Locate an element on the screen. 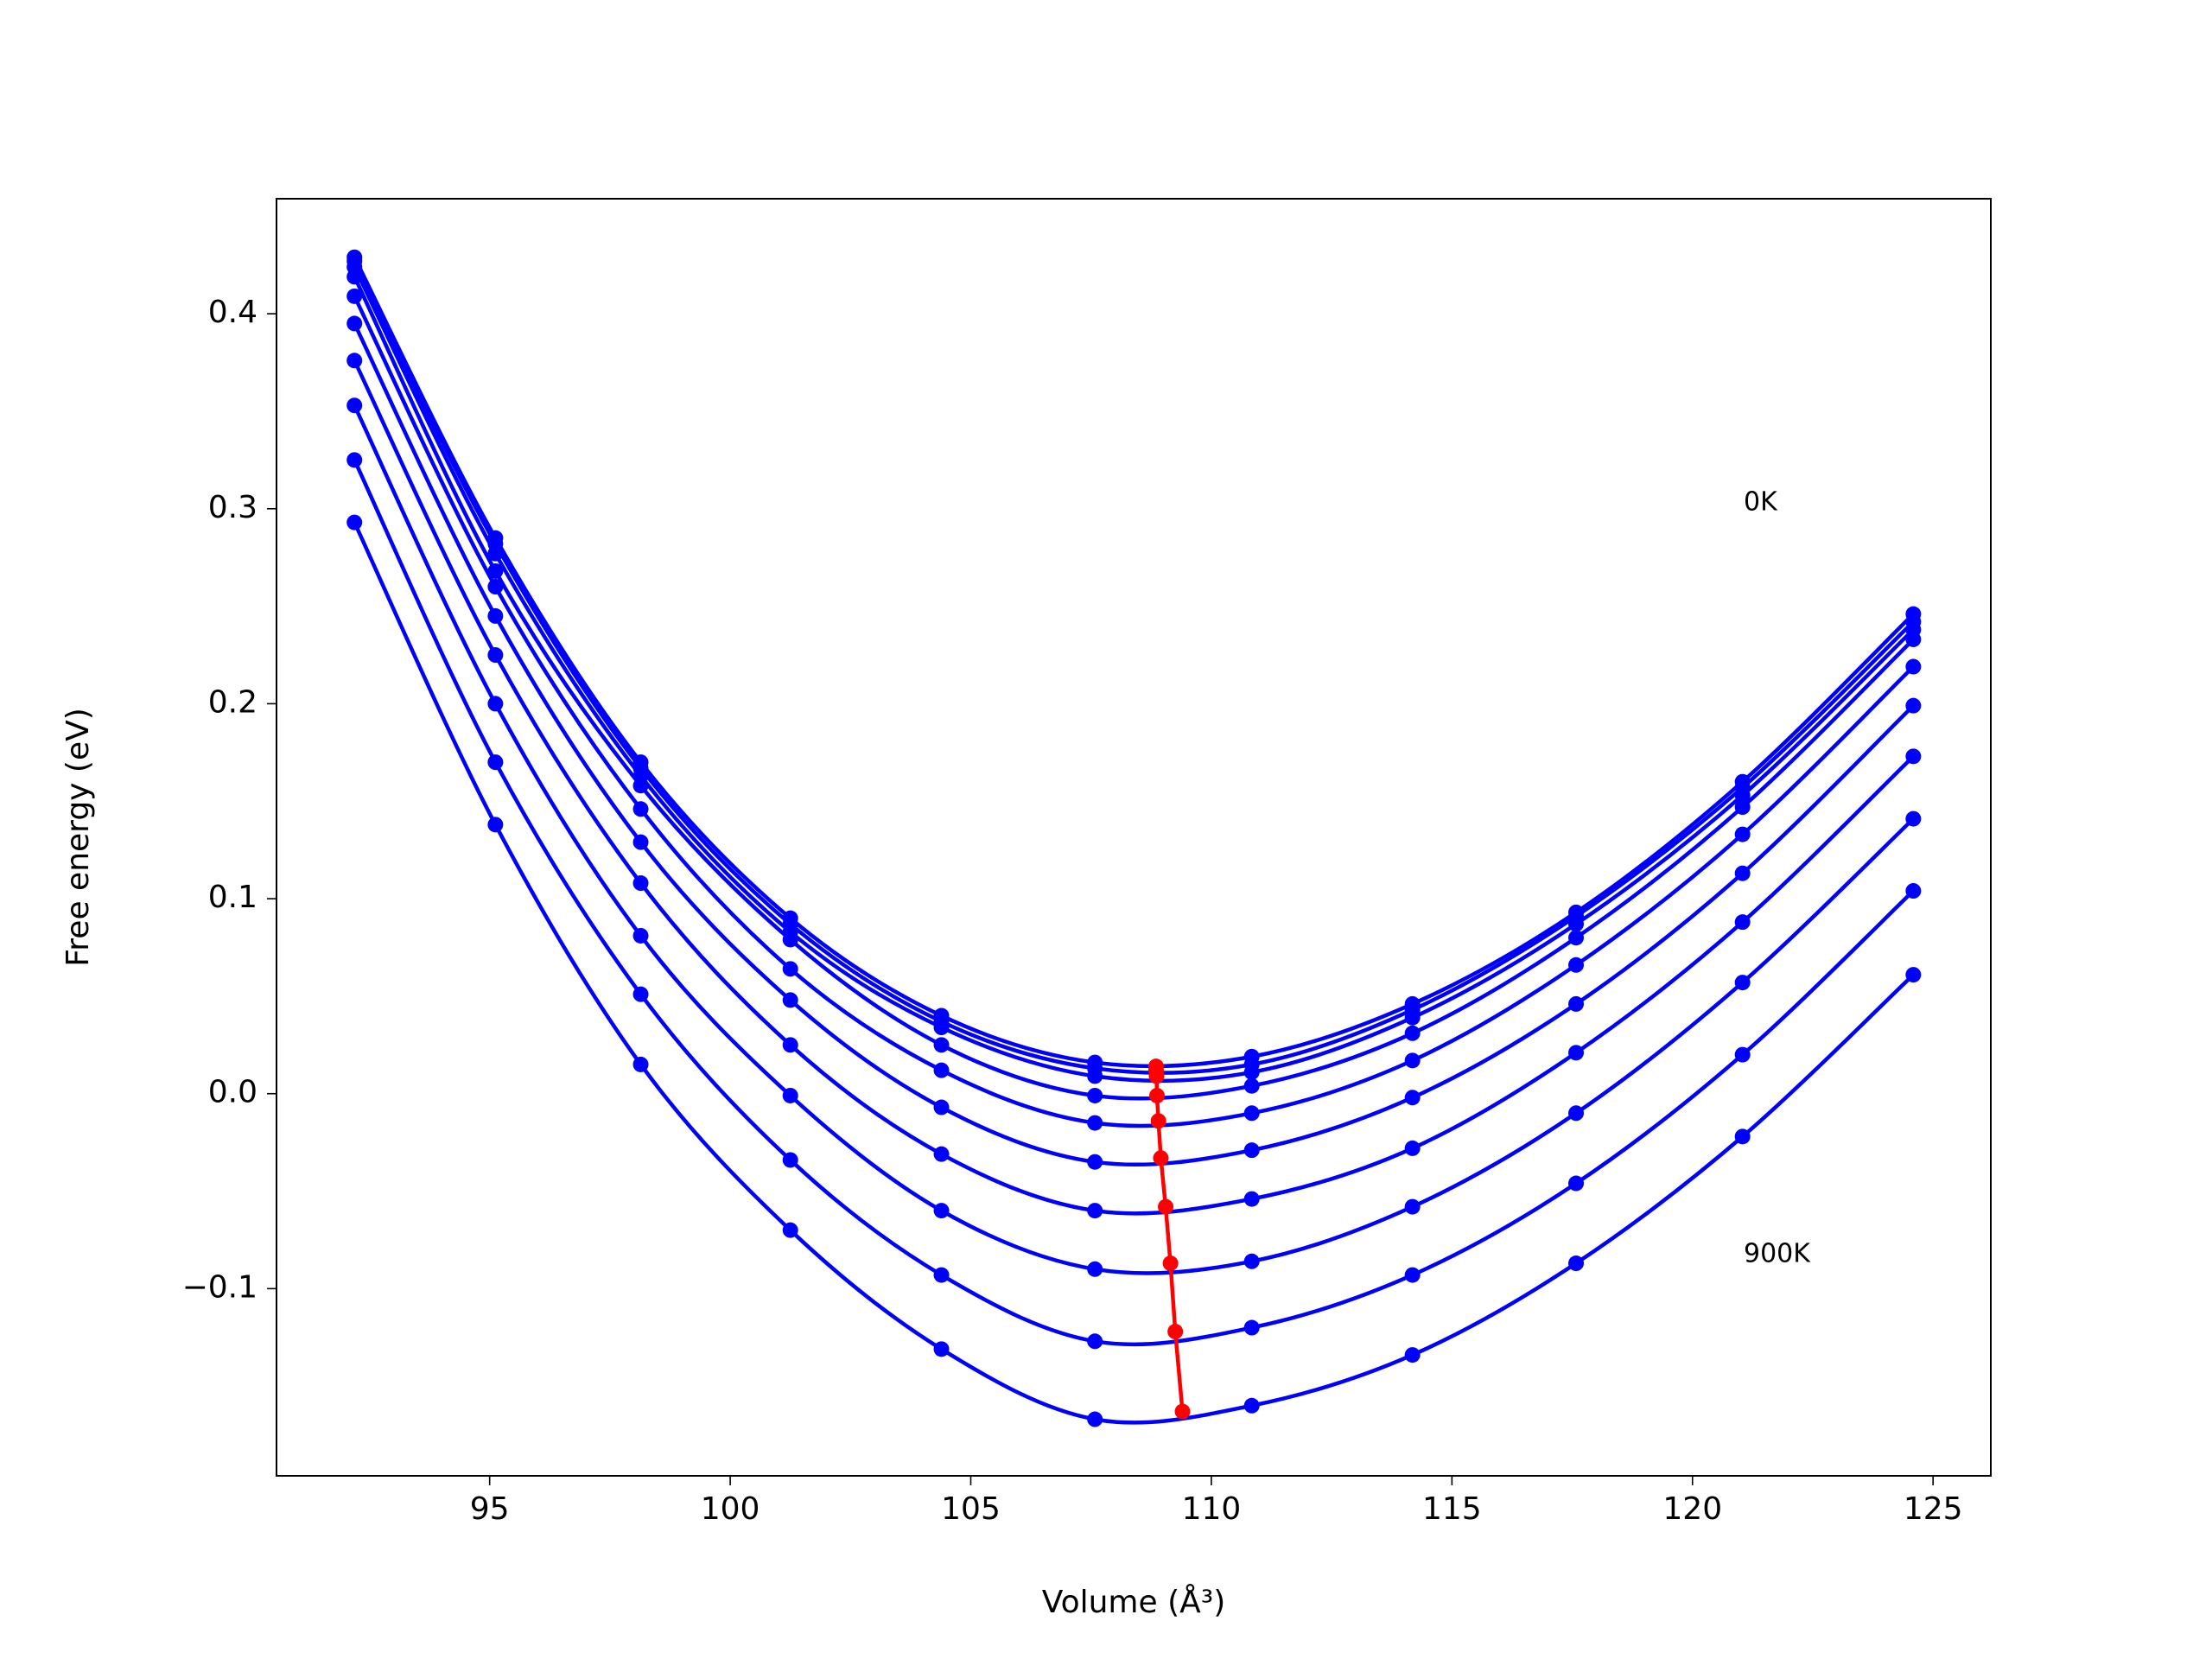 The height and width of the screenshot is (1659, 2212). y-tick-label: 0.4 is located at coordinates (232, 312).